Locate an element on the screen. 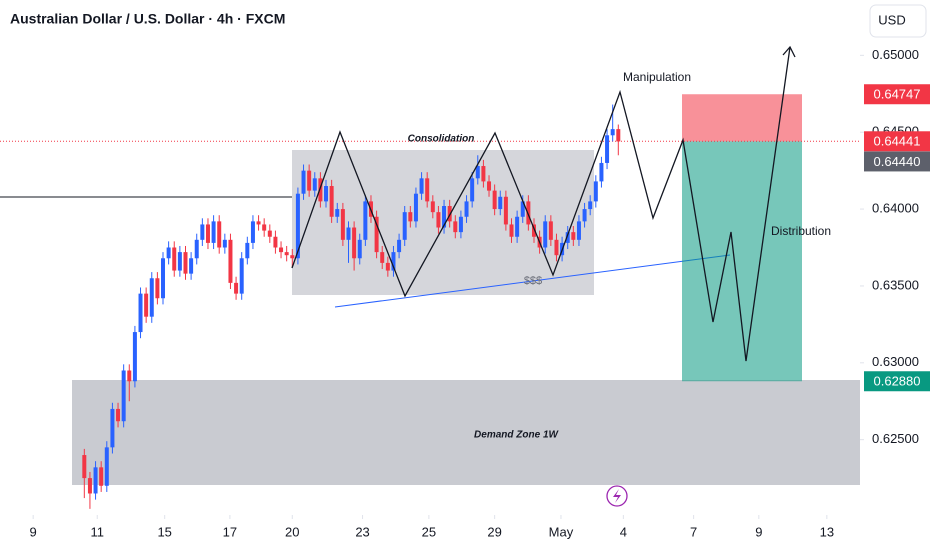 This screenshot has height=550, width=932. arrow-head is located at coordinates (789, 51).